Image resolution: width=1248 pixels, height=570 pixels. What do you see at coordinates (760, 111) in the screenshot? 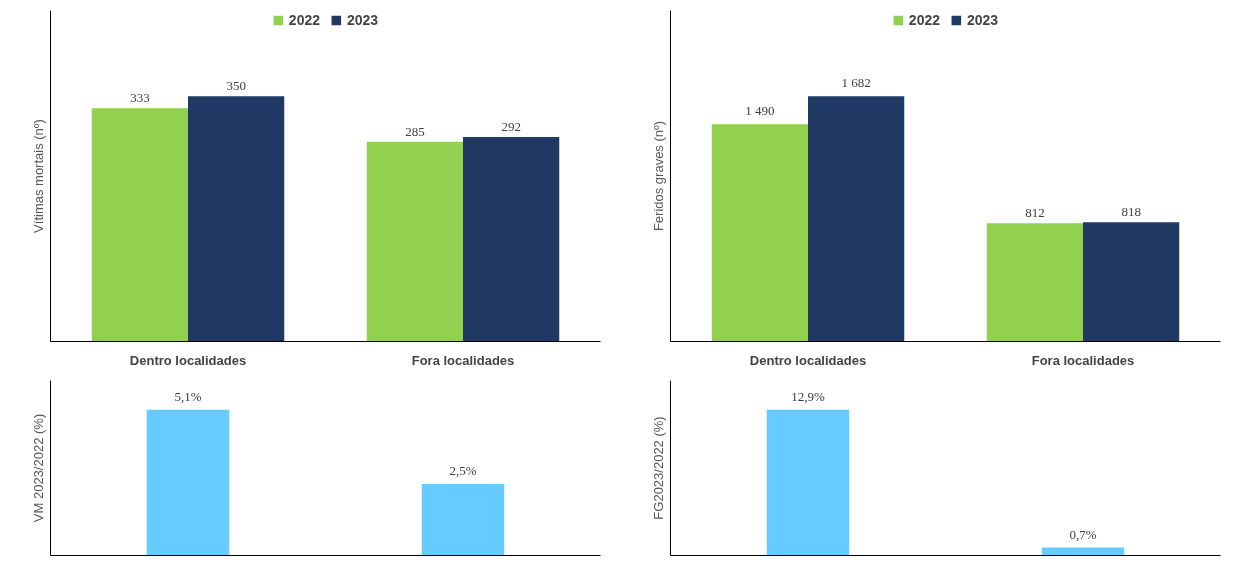
I see `data-label: 1 490` at bounding box center [760, 111].